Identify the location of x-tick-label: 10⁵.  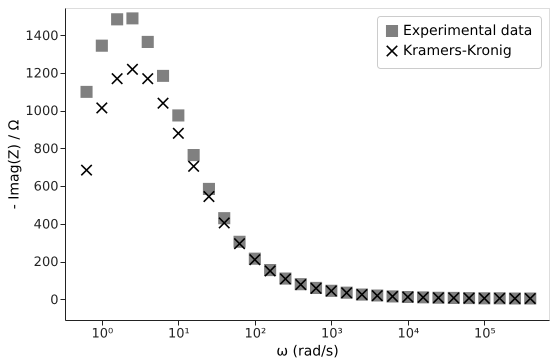
(485, 334).